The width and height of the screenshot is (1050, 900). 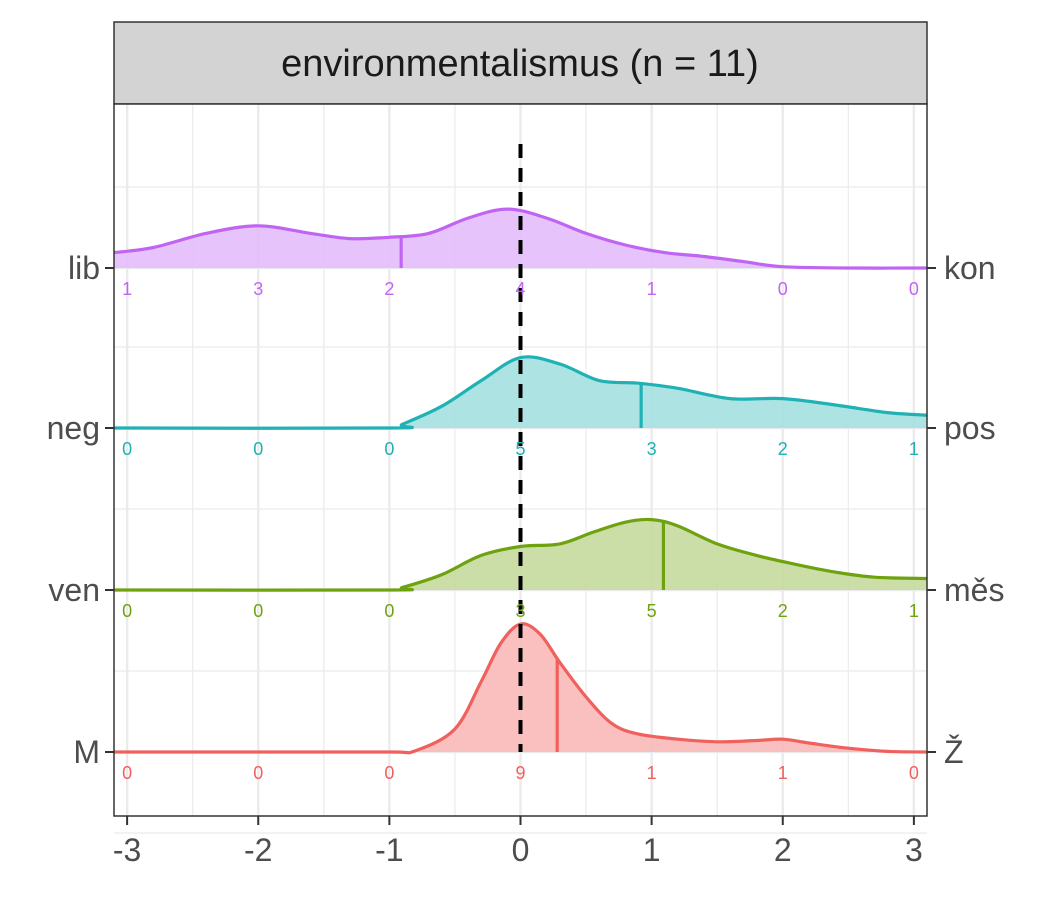 I want to click on count-label: 9, so click(x=520, y=773).